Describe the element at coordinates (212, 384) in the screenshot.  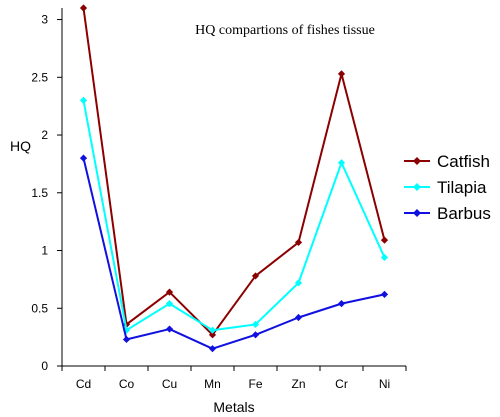
I see `x-tick-label: Mn` at that location.